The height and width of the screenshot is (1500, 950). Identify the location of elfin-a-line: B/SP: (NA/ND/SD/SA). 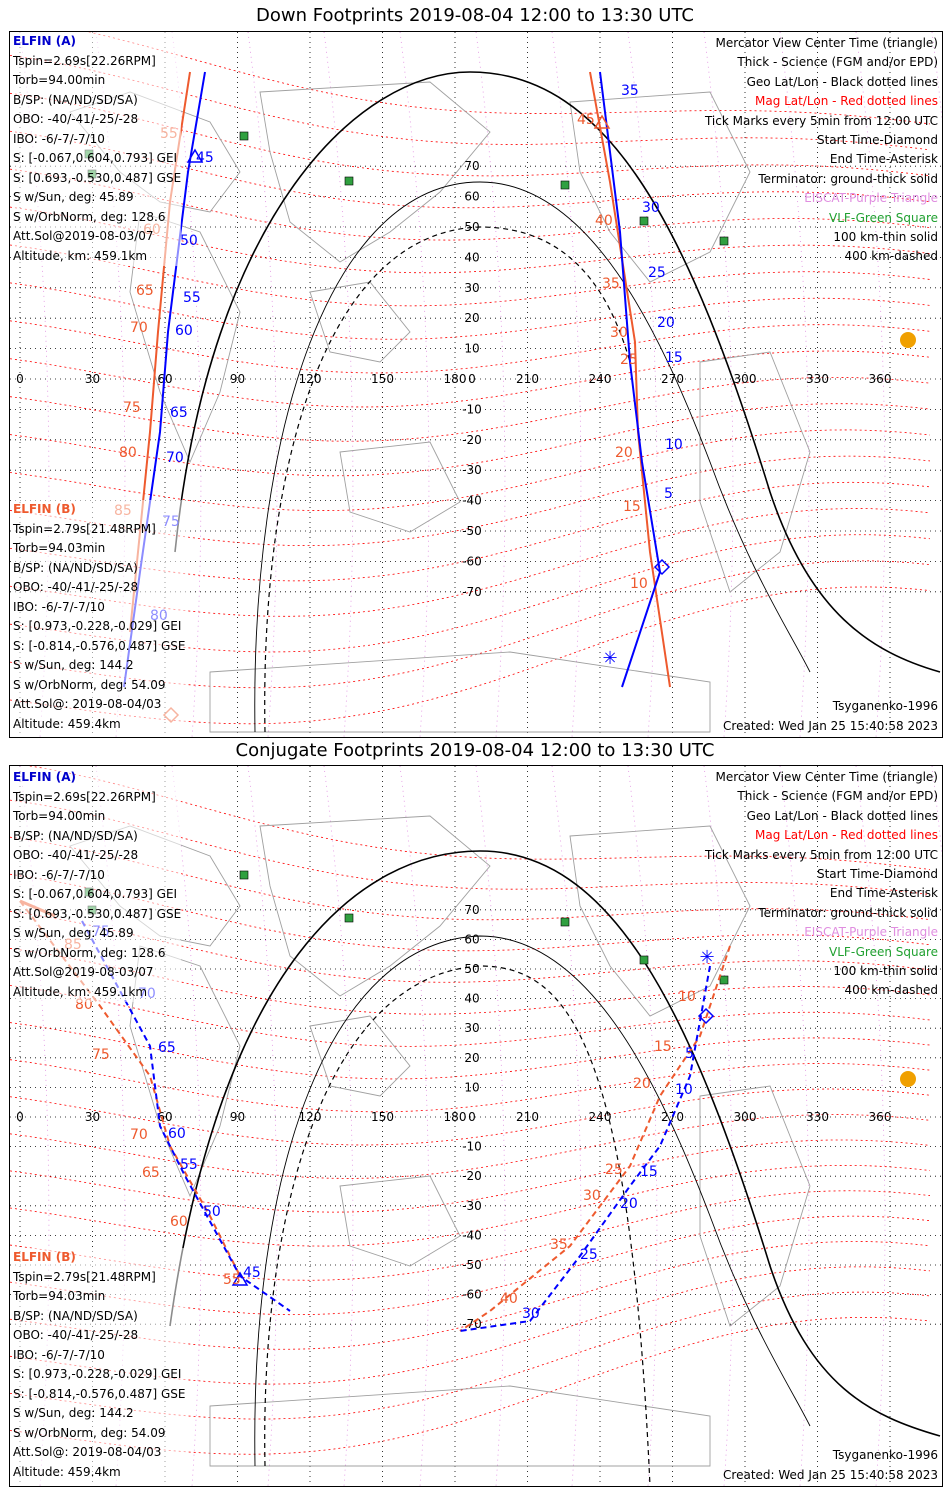
(75, 99).